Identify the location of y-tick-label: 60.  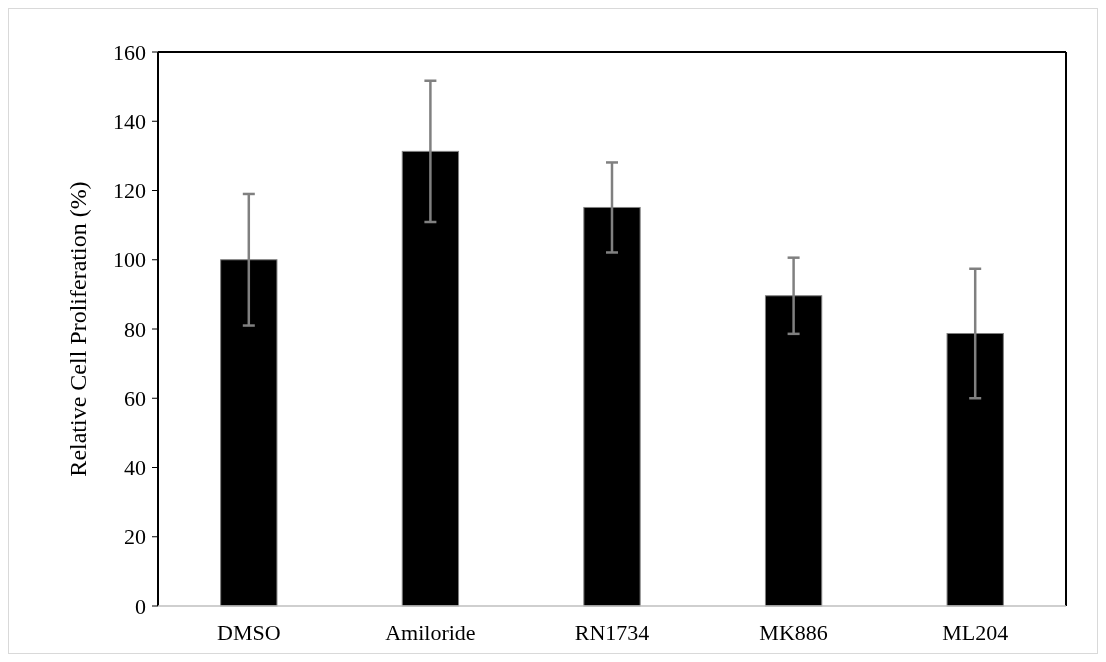
(135, 398).